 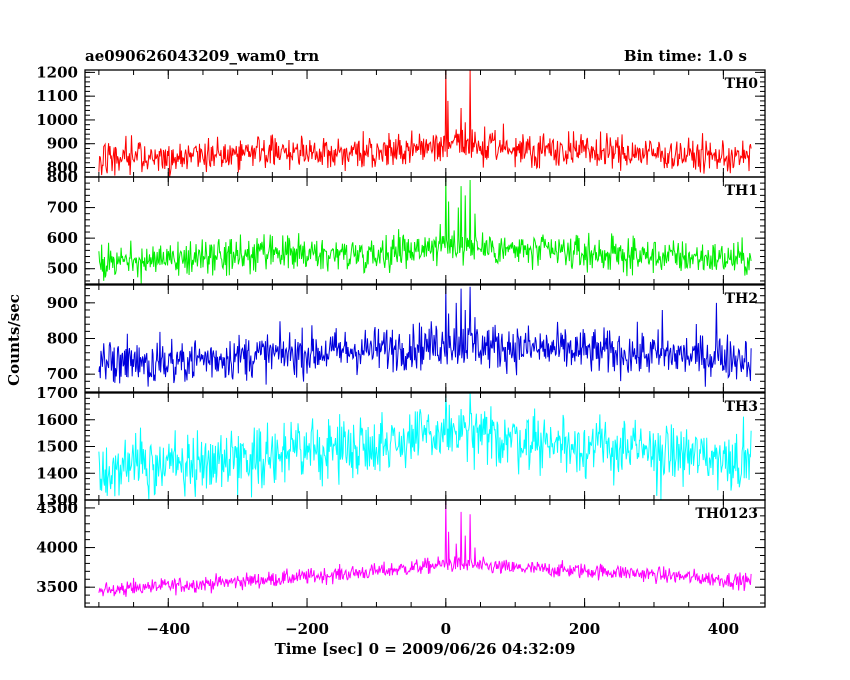 What do you see at coordinates (57, 587) in the screenshot?
I see `y-tick-label: 3500` at bounding box center [57, 587].